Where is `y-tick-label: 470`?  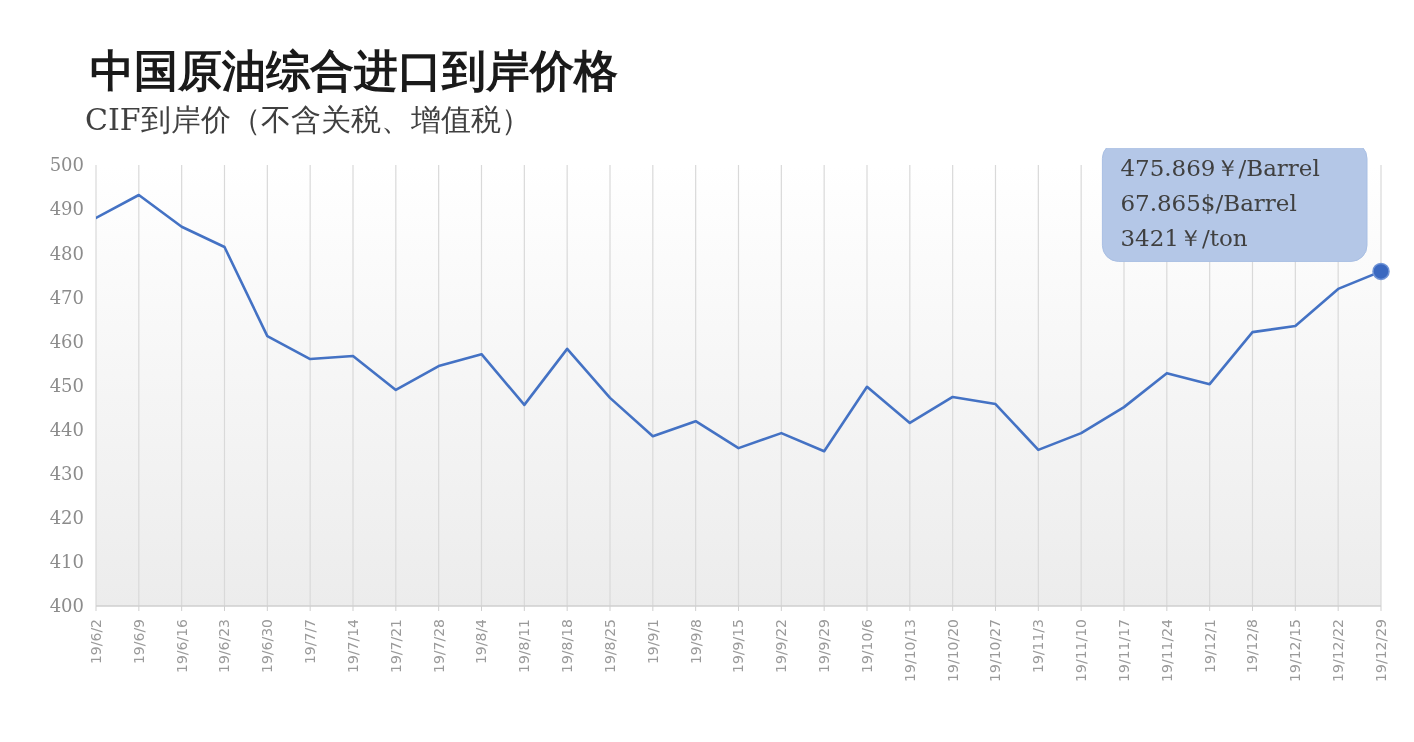
y-tick-label: 470 is located at coordinates (66, 297).